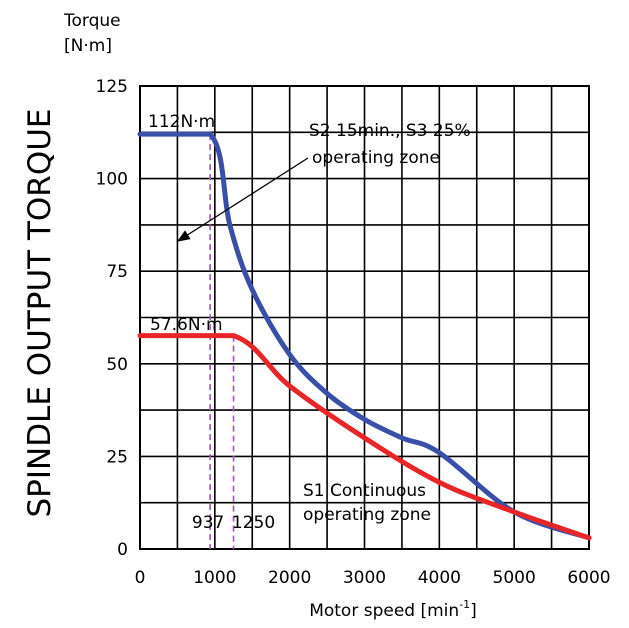  I want to click on s1-value-label: 57.6N·m, so click(186, 325).